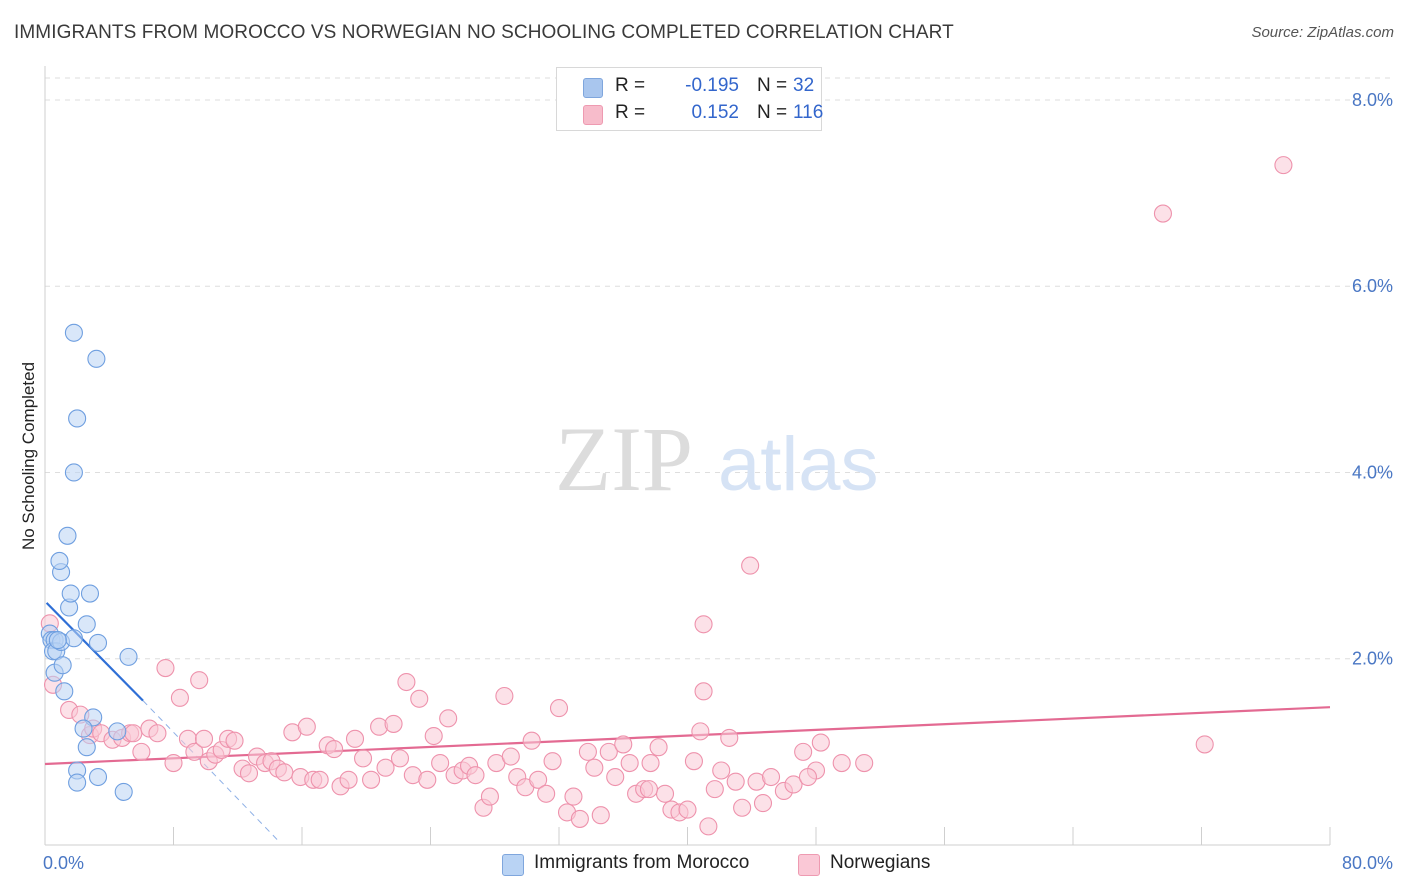 This screenshot has height=892, width=1406. I want to click on legend-label-norwegians: Norwegians, so click(880, 862).